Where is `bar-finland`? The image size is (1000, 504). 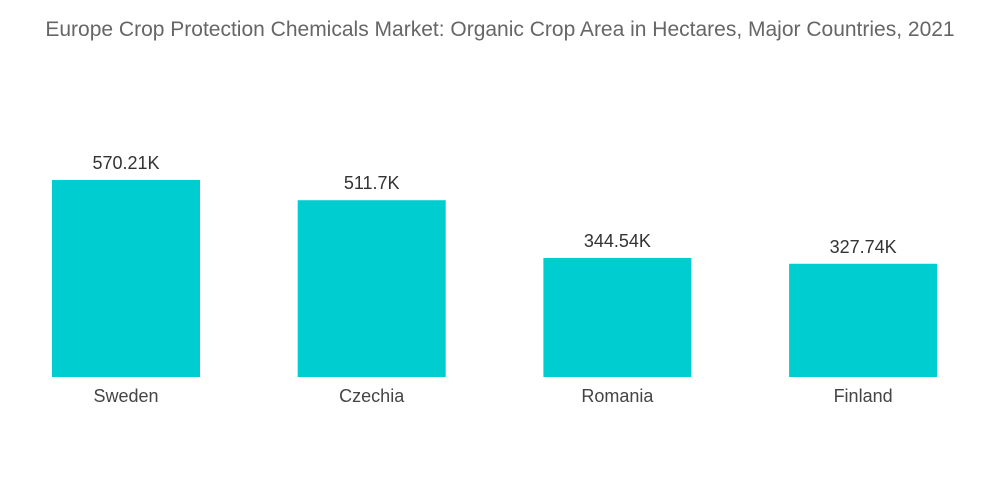
bar-finland is located at coordinates (863, 320).